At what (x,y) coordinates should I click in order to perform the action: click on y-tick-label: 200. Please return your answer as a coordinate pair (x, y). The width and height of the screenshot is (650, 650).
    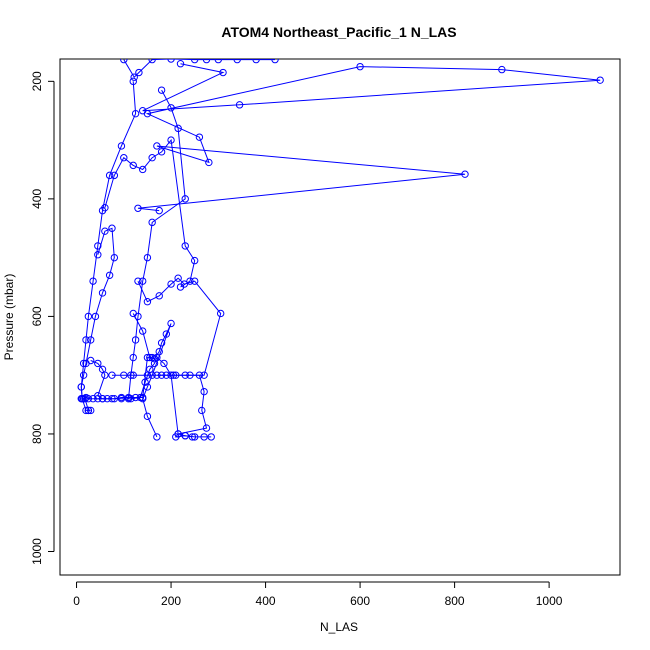
    Looking at the image, I should click on (37, 81).